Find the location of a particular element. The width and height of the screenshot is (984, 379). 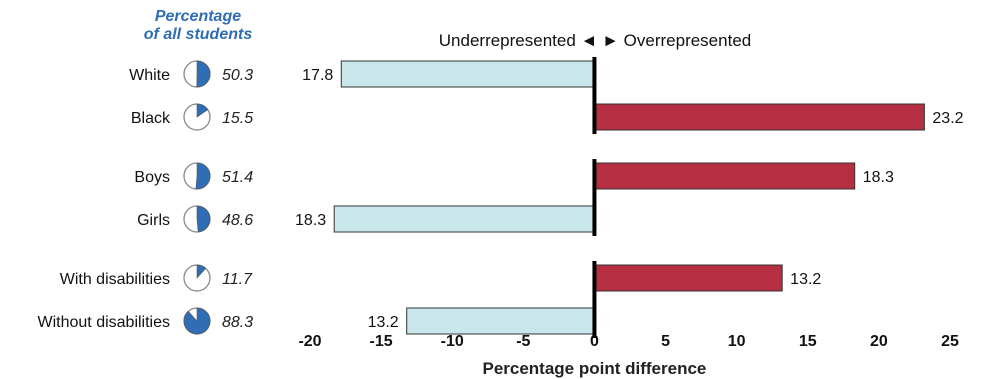

right-arrow-icon: ► is located at coordinates (610, 40).